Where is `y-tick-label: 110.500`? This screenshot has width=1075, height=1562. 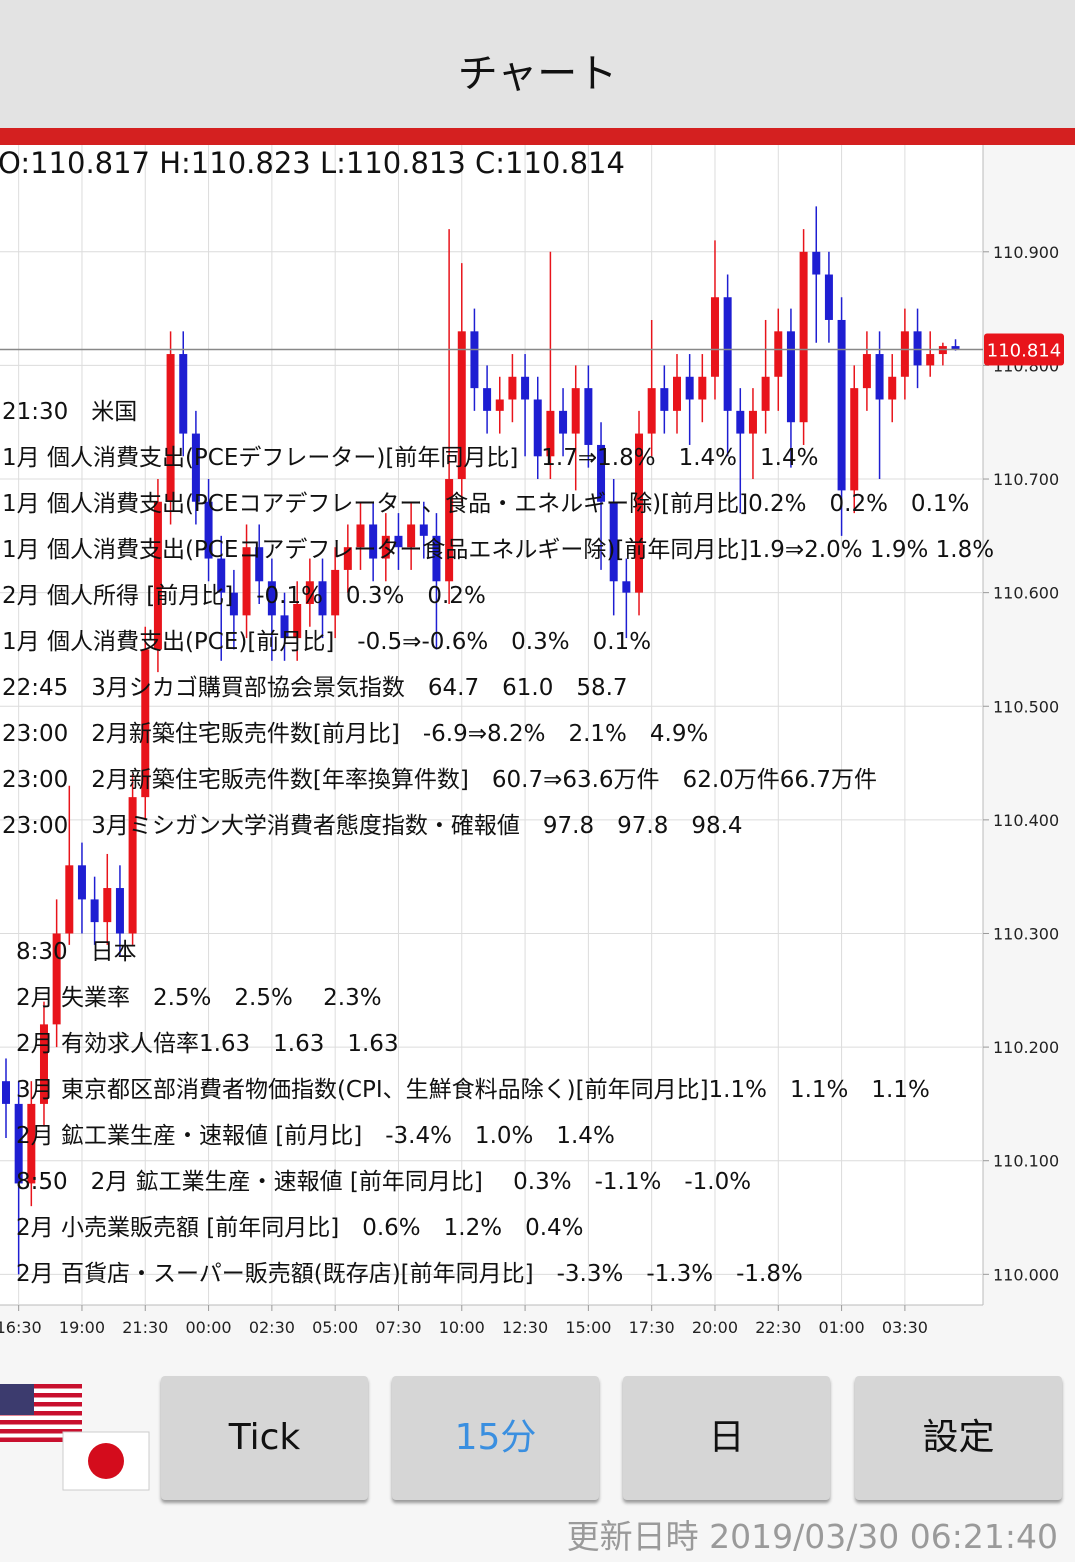
y-tick-label: 110.500 is located at coordinates (1026, 706).